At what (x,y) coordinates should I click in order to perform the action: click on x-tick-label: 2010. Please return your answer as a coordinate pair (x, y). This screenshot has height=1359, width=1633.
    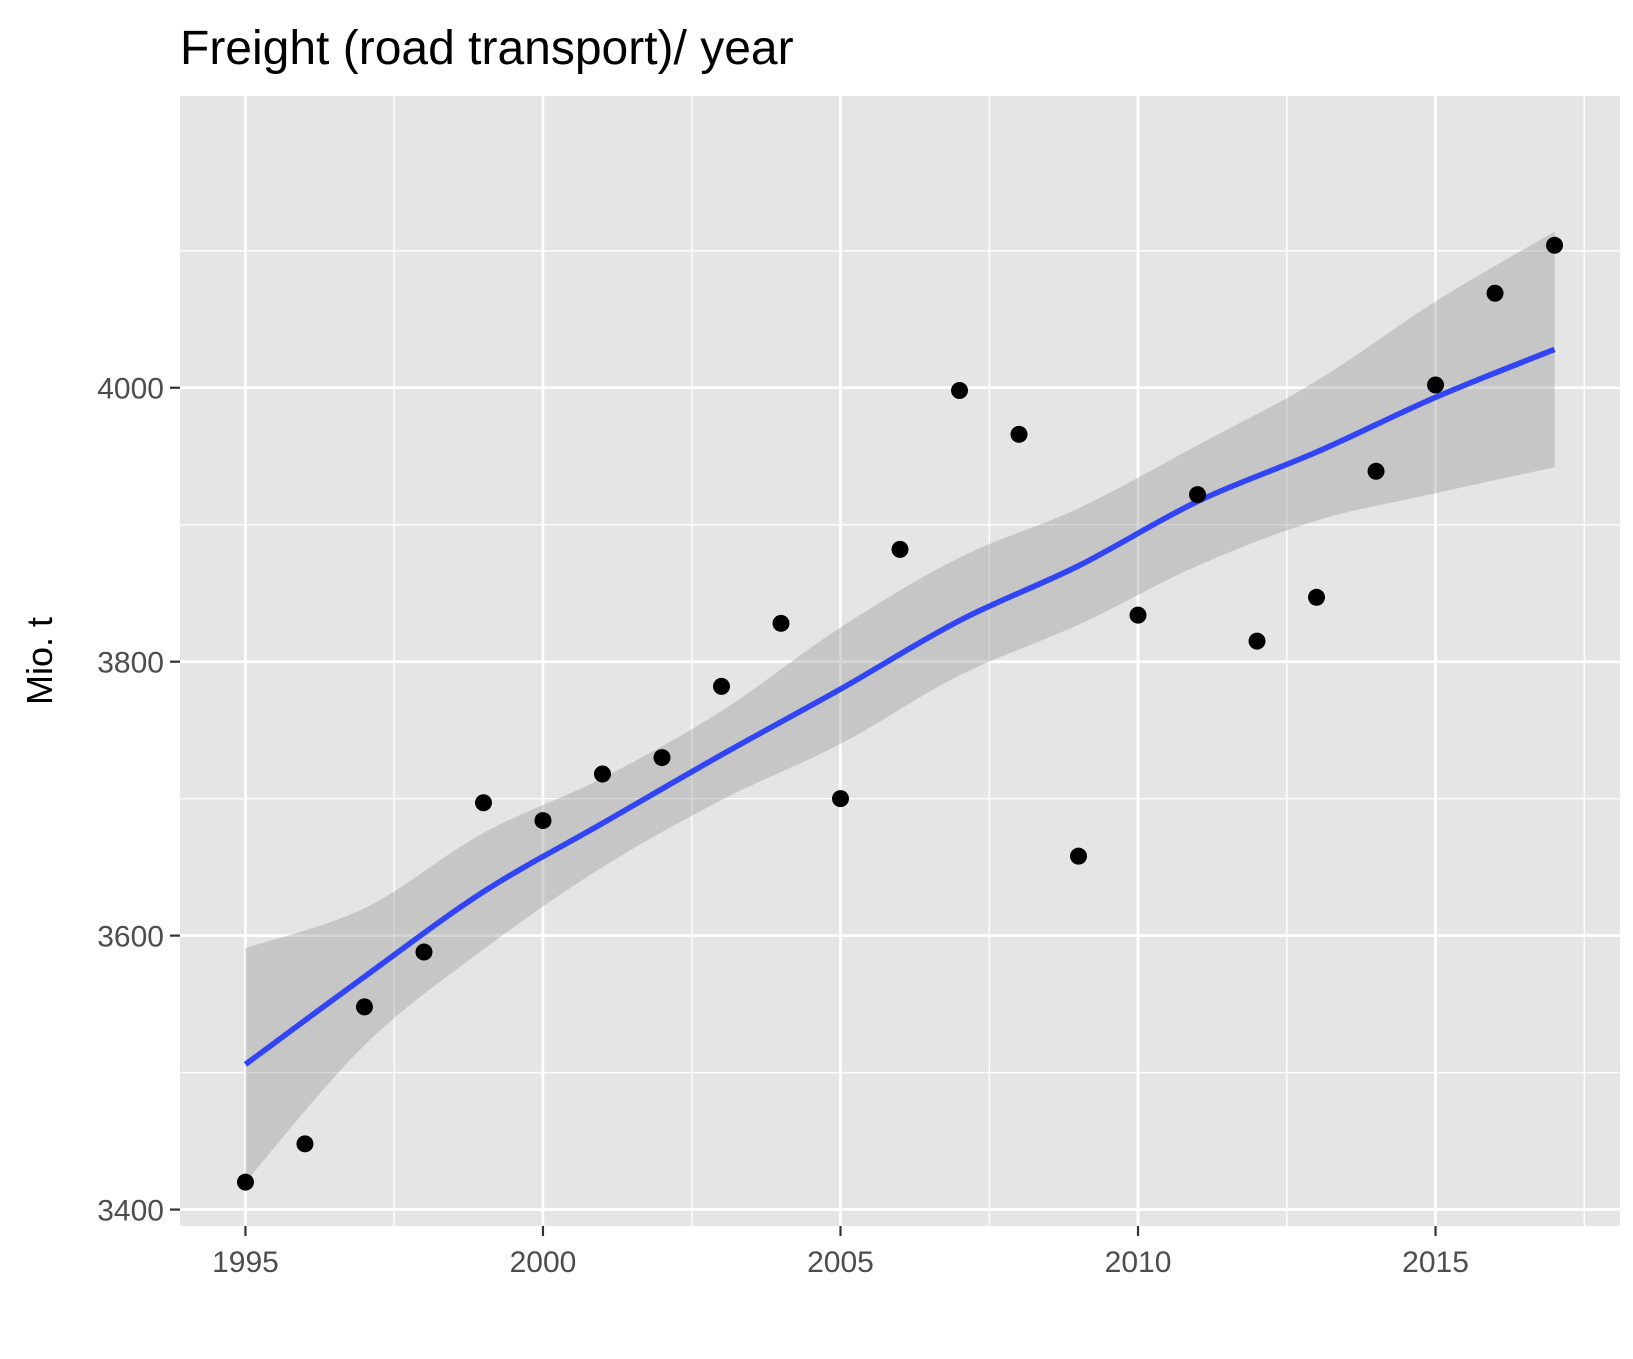
    Looking at the image, I should click on (1138, 1262).